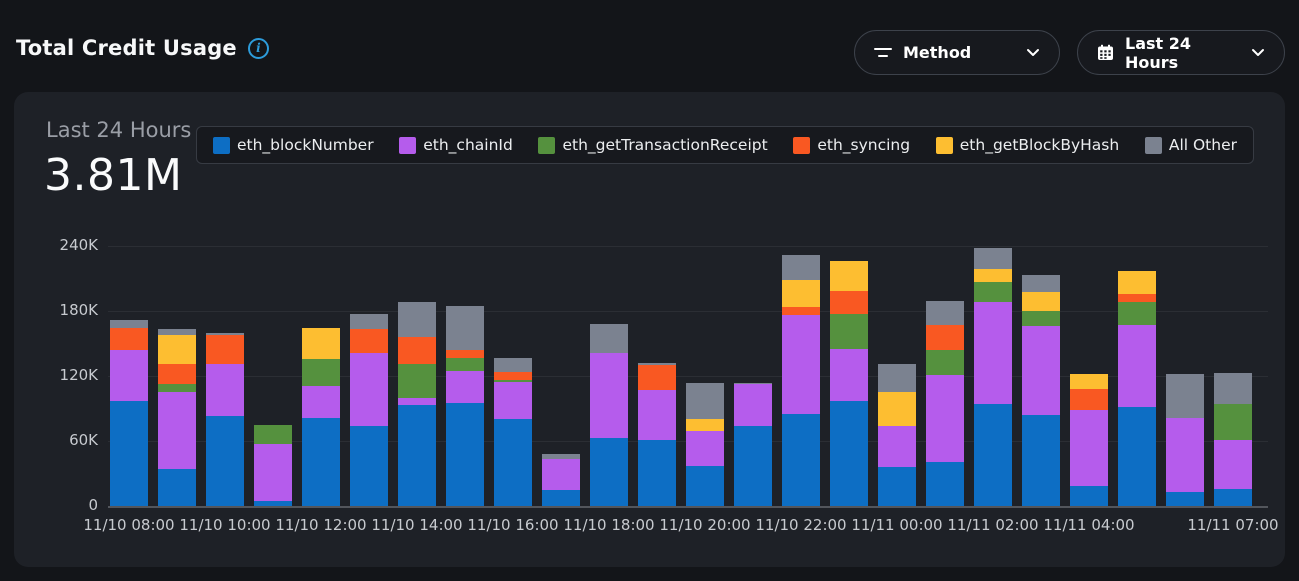 This screenshot has height=581, width=1299. Describe the element at coordinates (78, 310) in the screenshot. I see `y-axis-label: 180K` at that location.